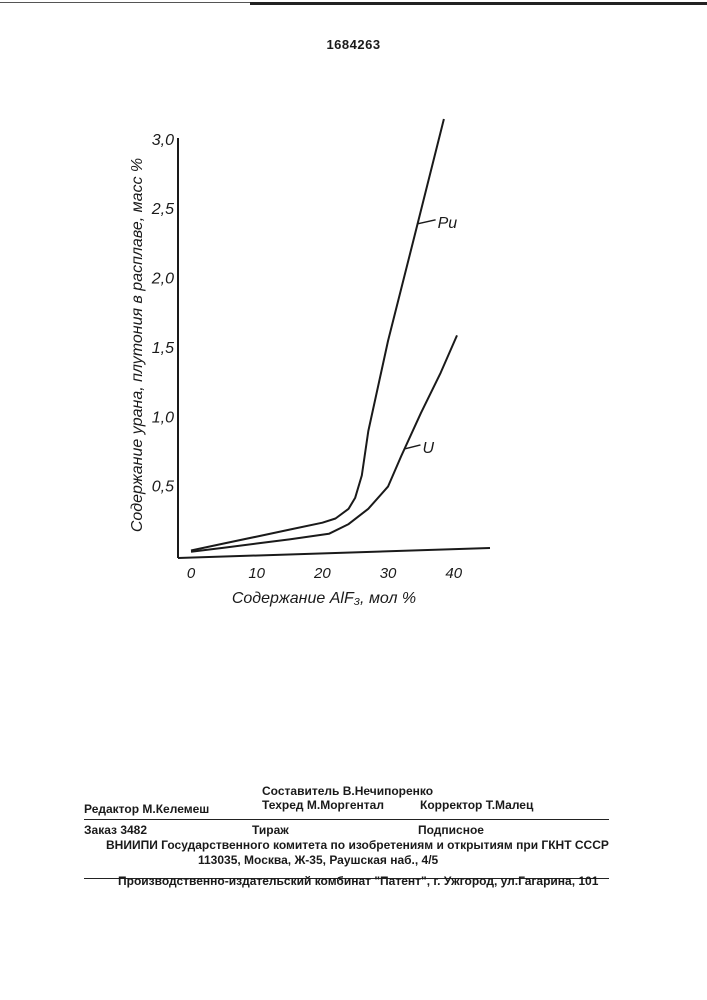 Image resolution: width=707 pixels, height=1000 pixels. I want to click on y-tick-label: 0,5, so click(163, 487).